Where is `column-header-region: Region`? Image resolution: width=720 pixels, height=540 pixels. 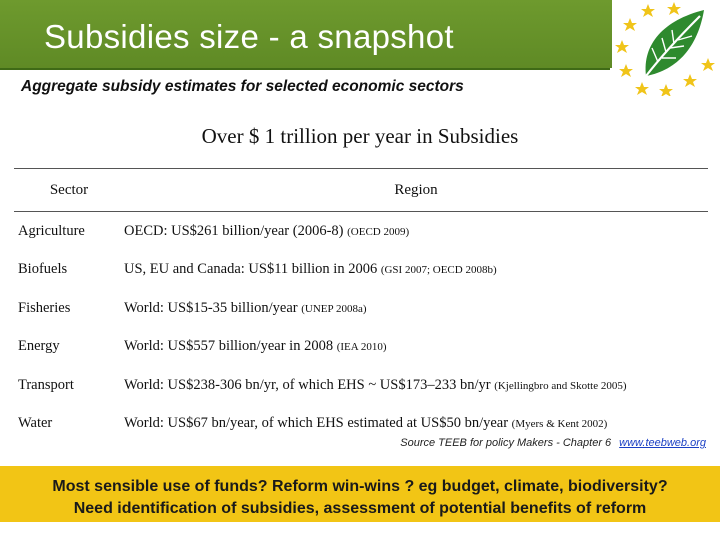 column-header-region: Region is located at coordinates (416, 190).